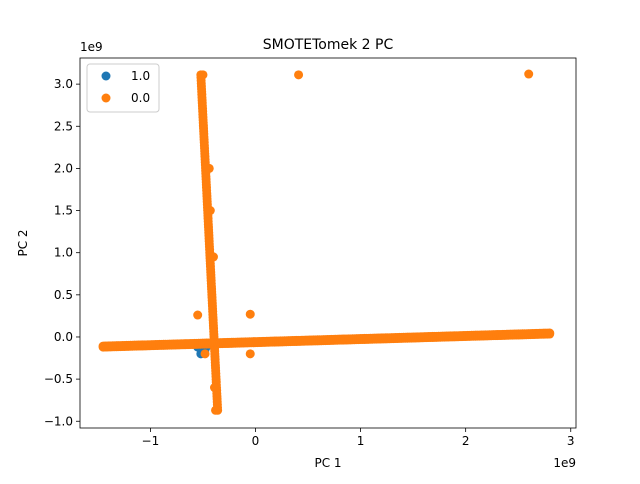 This screenshot has height=484, width=640. I want to click on legend-label-0-0: 0.0, so click(140, 98).